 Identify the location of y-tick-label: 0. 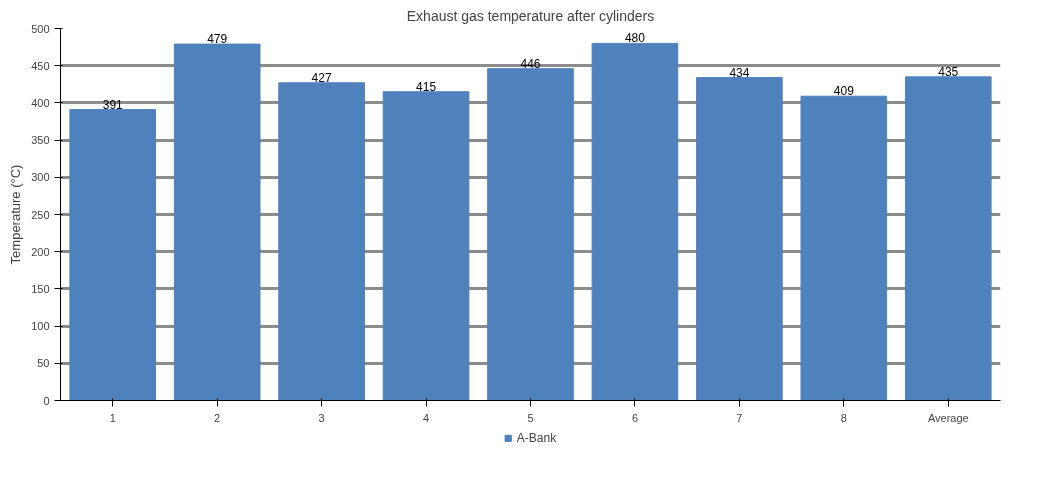
(46, 400).